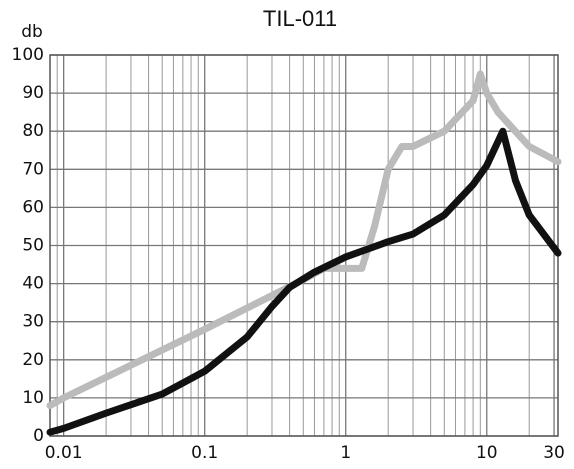  I want to click on x-tick-label: 1, so click(345, 453).